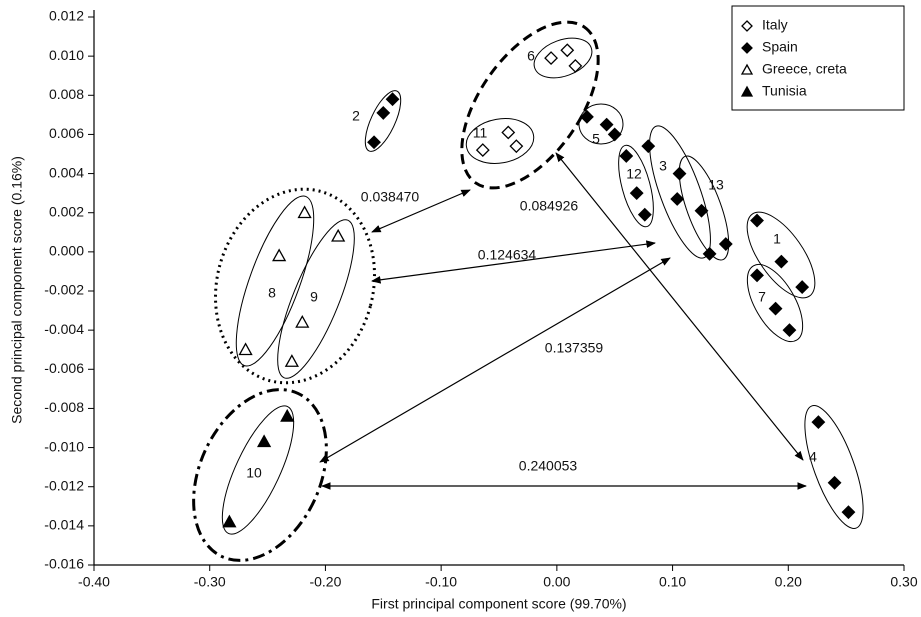 The width and height of the screenshot is (921, 617). I want to click on annotation: 12, so click(634, 174).